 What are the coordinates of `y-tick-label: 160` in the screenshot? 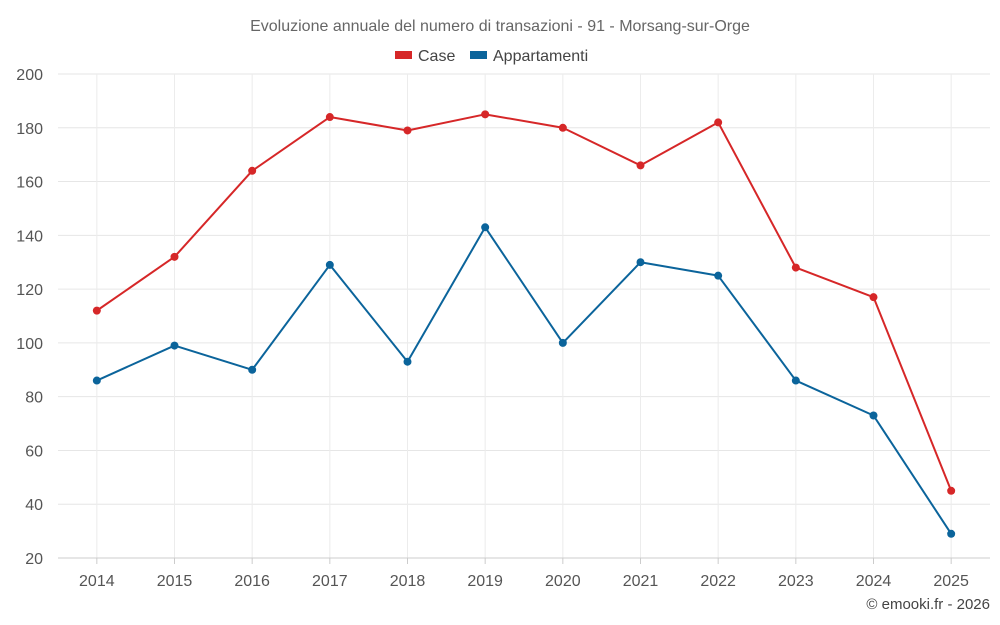 It's located at (29, 183).